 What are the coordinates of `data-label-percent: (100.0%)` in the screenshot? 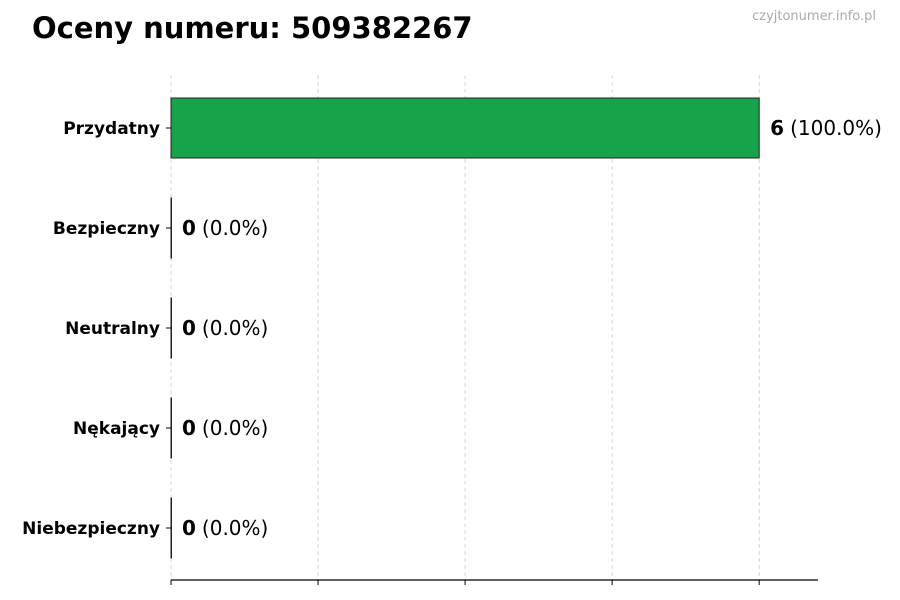 It's located at (836, 128).